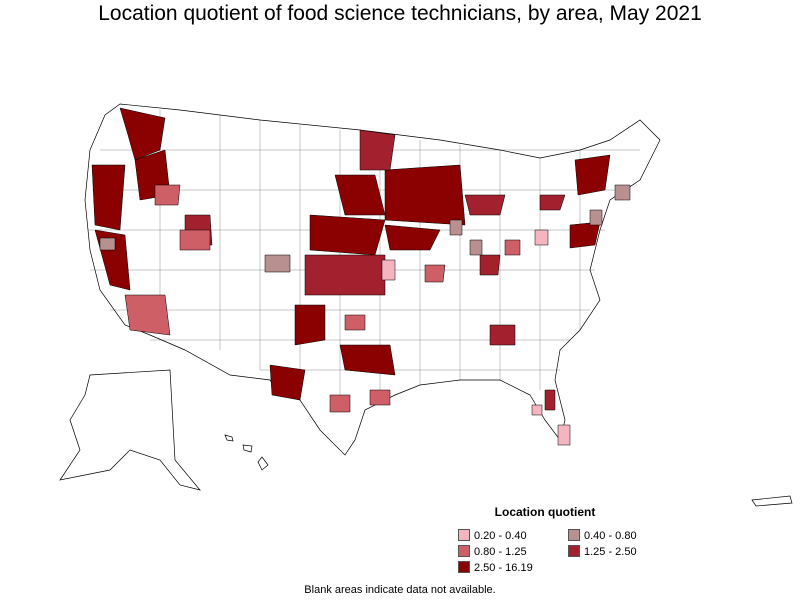 Image resolution: width=800 pixels, height=600 pixels. I want to click on areas-lq-lowmid, so click(365, 228).